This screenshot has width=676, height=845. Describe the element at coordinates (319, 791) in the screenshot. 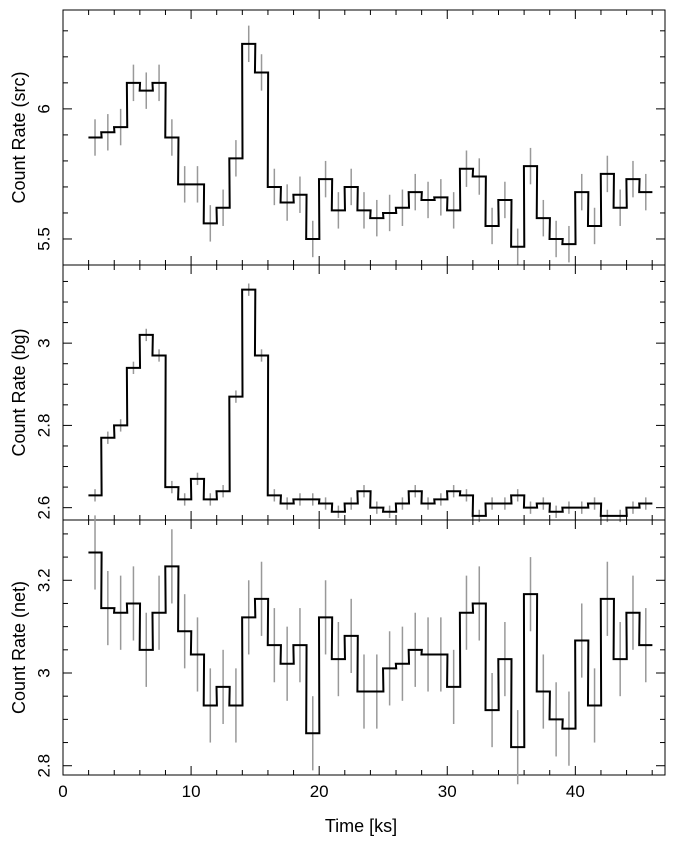

I see `x-tick-label: 20` at that location.